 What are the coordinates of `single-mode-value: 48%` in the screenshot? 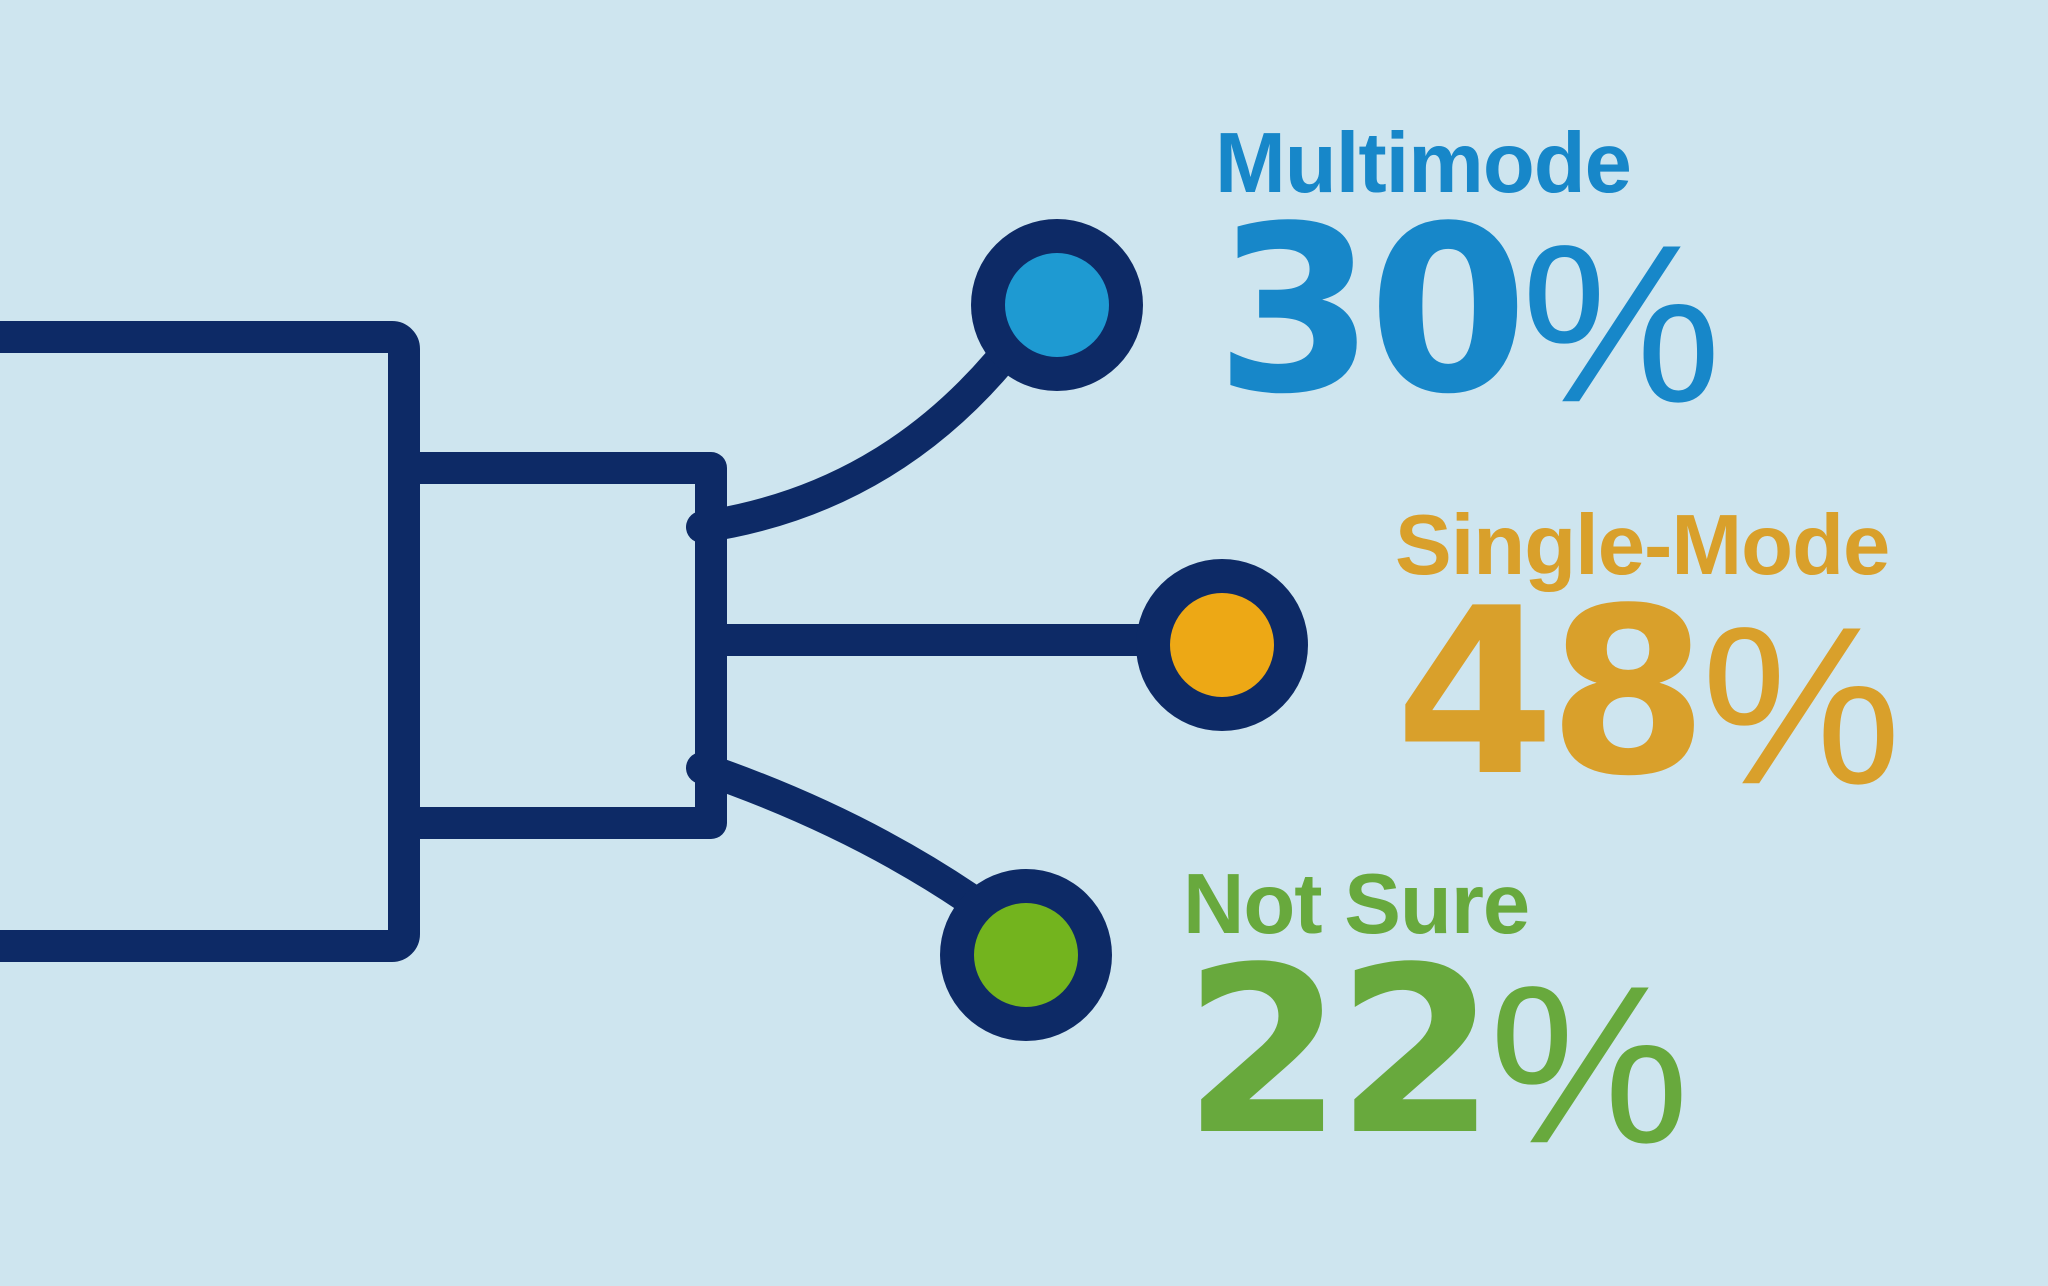 It's located at (1648, 698).